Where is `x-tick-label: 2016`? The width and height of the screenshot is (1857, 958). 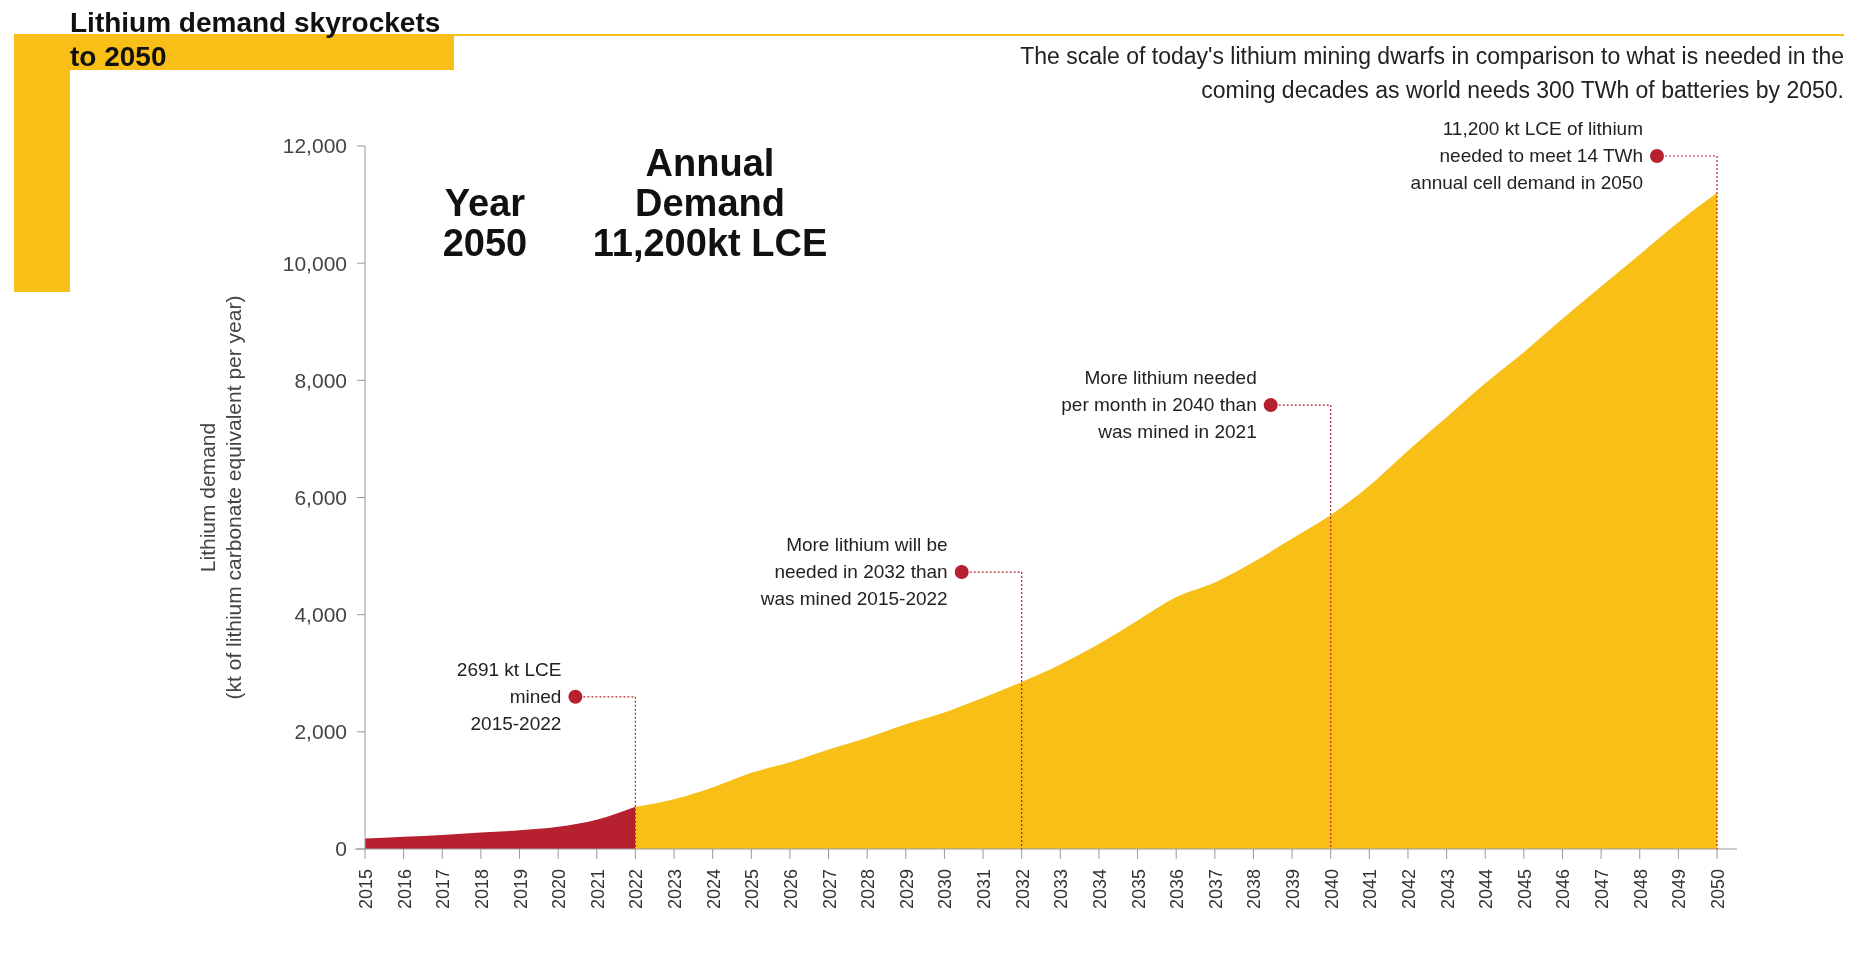 x-tick-label: 2016 is located at coordinates (404, 889).